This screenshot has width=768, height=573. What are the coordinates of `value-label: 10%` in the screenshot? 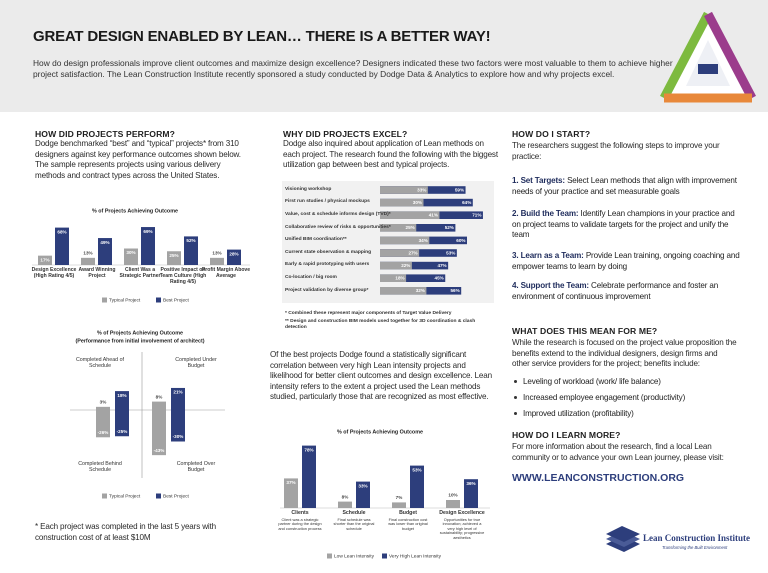 It's located at (452, 495).